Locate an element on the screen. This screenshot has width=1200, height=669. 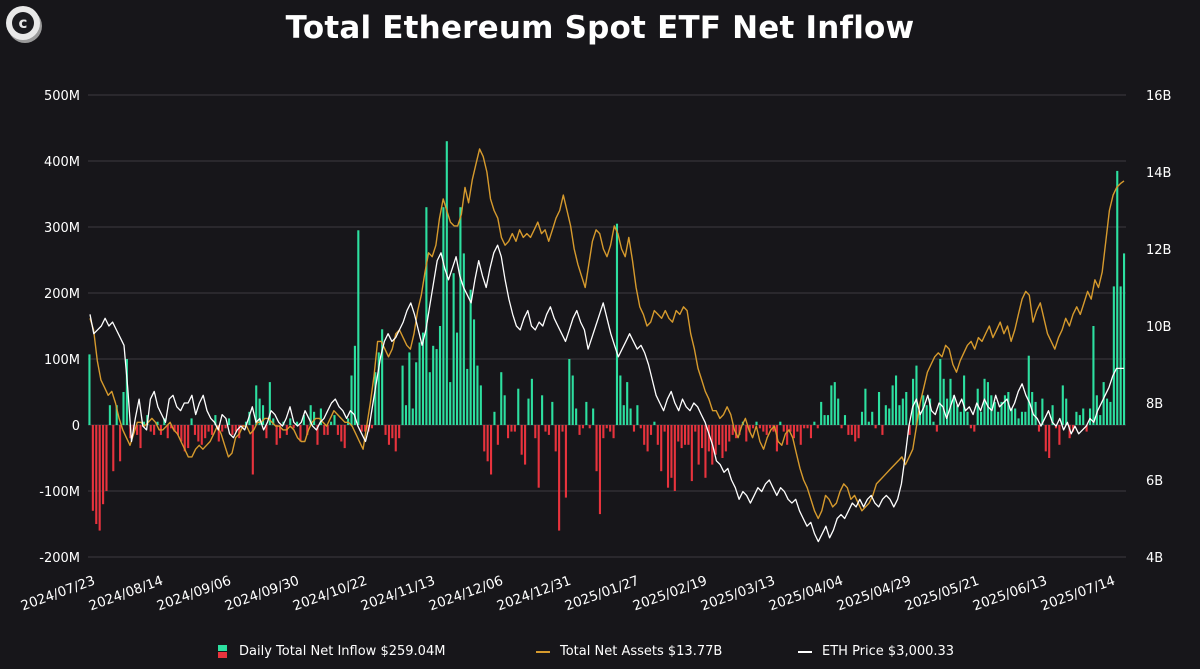
legend-item-assets: Total Net Assets $13.77B is located at coordinates (629, 651).